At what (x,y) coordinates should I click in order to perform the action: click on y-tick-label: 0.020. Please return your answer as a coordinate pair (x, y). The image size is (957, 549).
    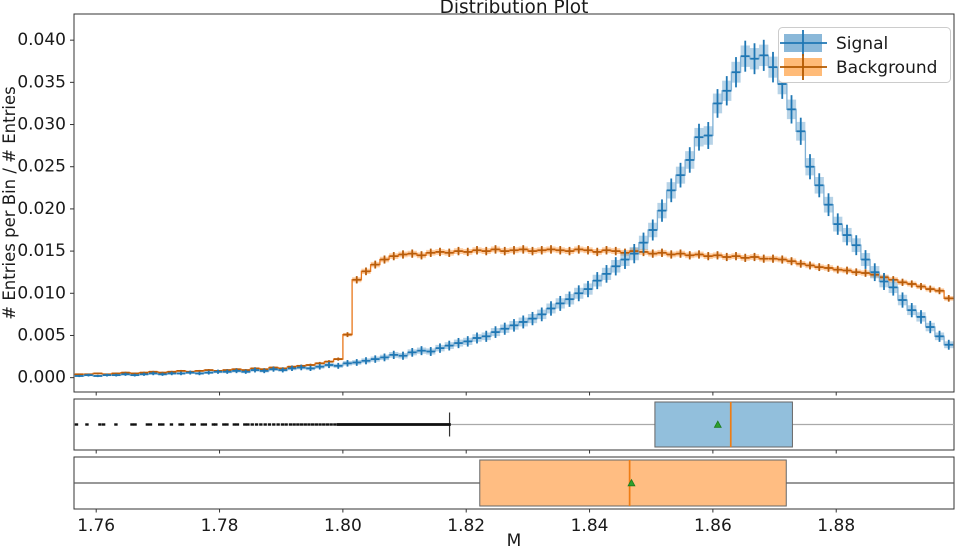
    Looking at the image, I should click on (41, 209).